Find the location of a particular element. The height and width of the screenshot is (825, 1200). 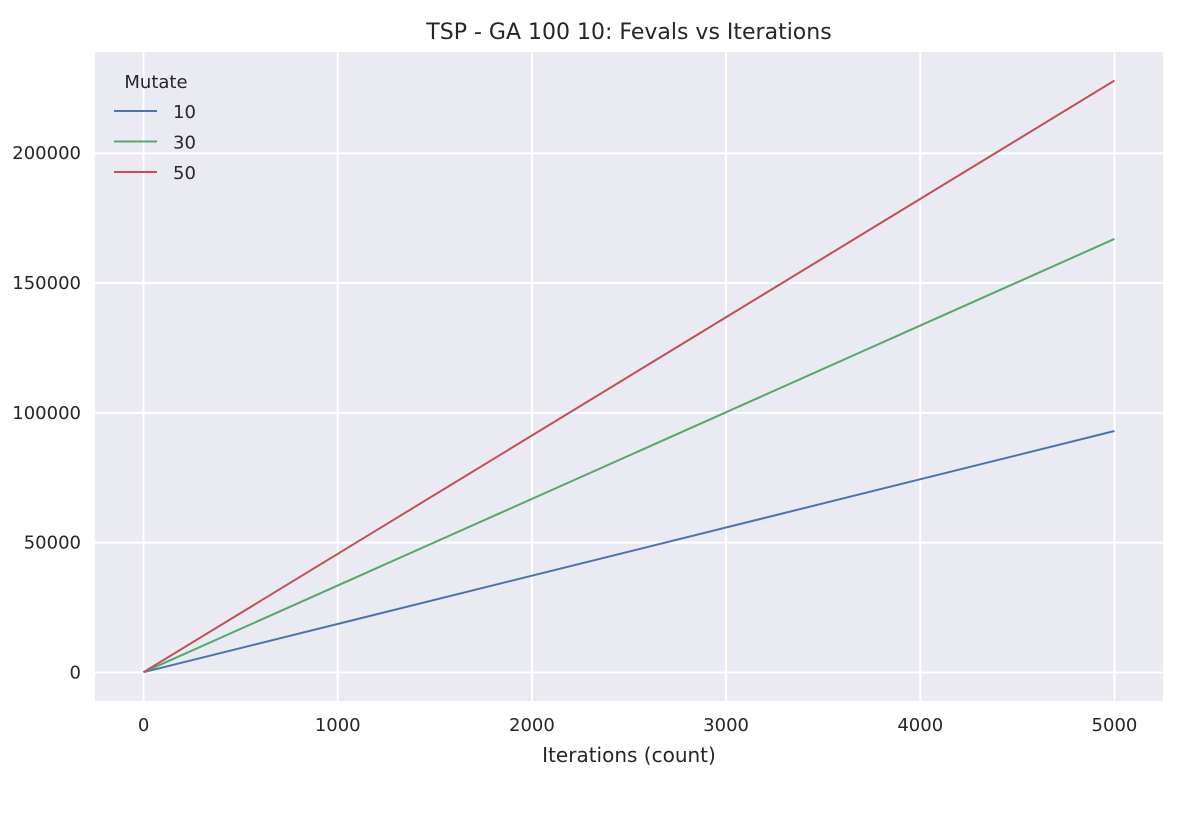

legend-label-30: 30 is located at coordinates (184, 143).